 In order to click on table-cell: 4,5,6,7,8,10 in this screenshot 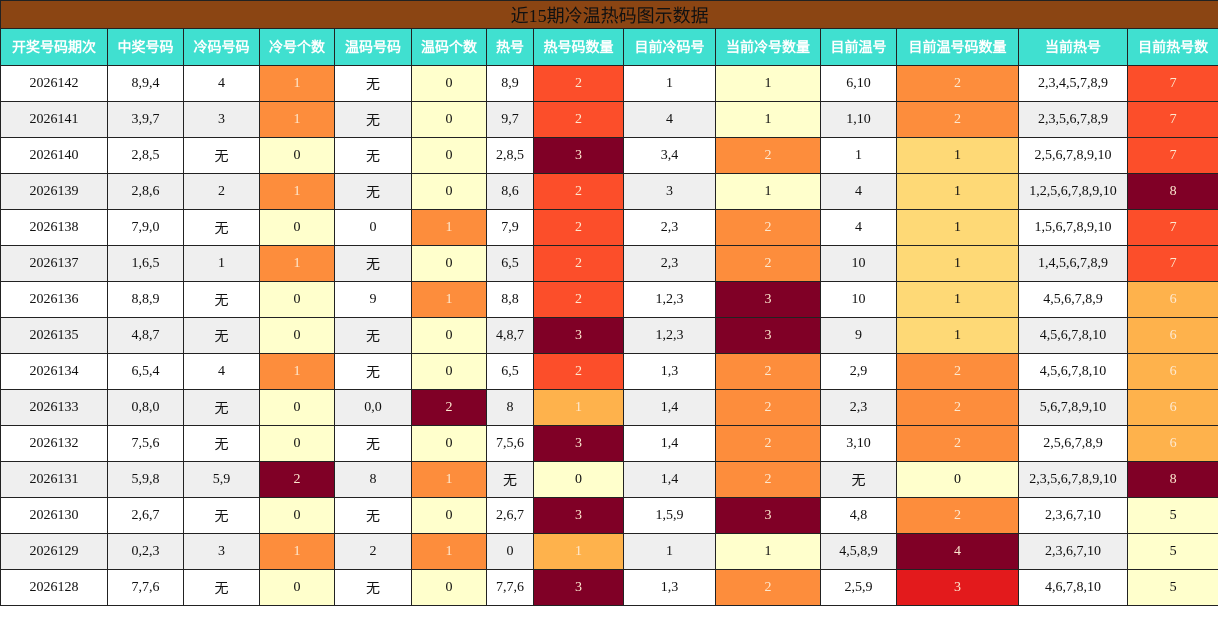, I will do `click(1073, 335)`.